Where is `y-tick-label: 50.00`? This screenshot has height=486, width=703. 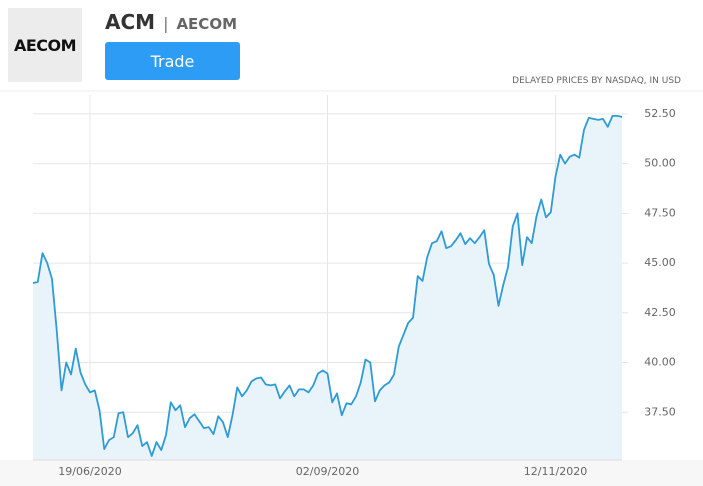
y-tick-label: 50.00 is located at coordinates (660, 163).